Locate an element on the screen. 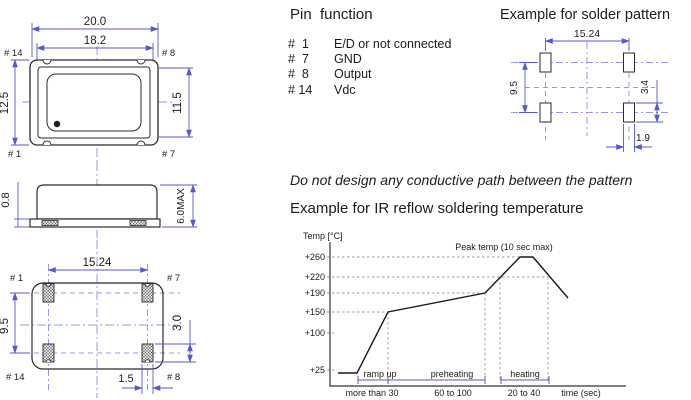  y-tick-label: +100 is located at coordinates (315, 333).